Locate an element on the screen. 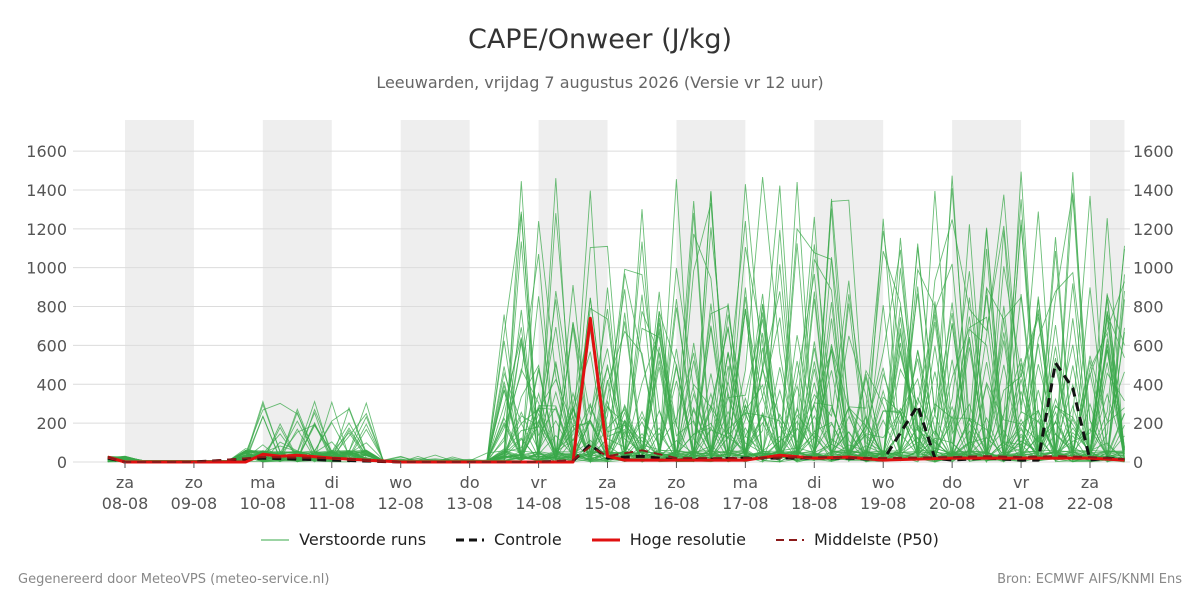 The image size is (1200, 600). x-tick-day-11: wo is located at coordinates (883, 482).